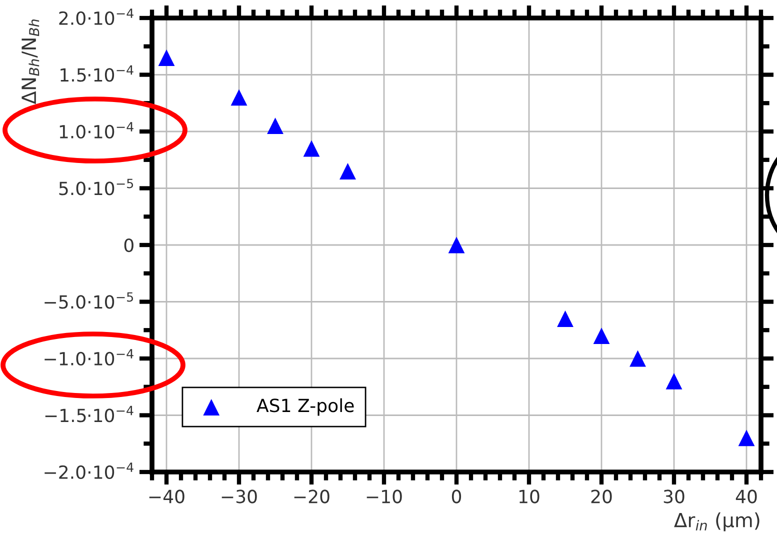  Describe the element at coordinates (96, 16) in the screenshot. I see `y-tick-label: 2.0·10$^{−4}$` at that location.